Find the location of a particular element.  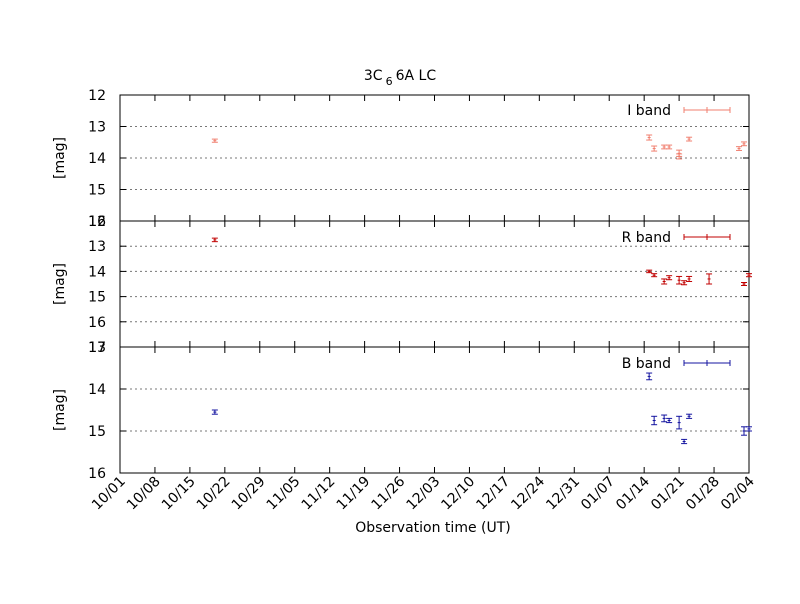

x-tick-label: 11/12 is located at coordinates (319, 494).